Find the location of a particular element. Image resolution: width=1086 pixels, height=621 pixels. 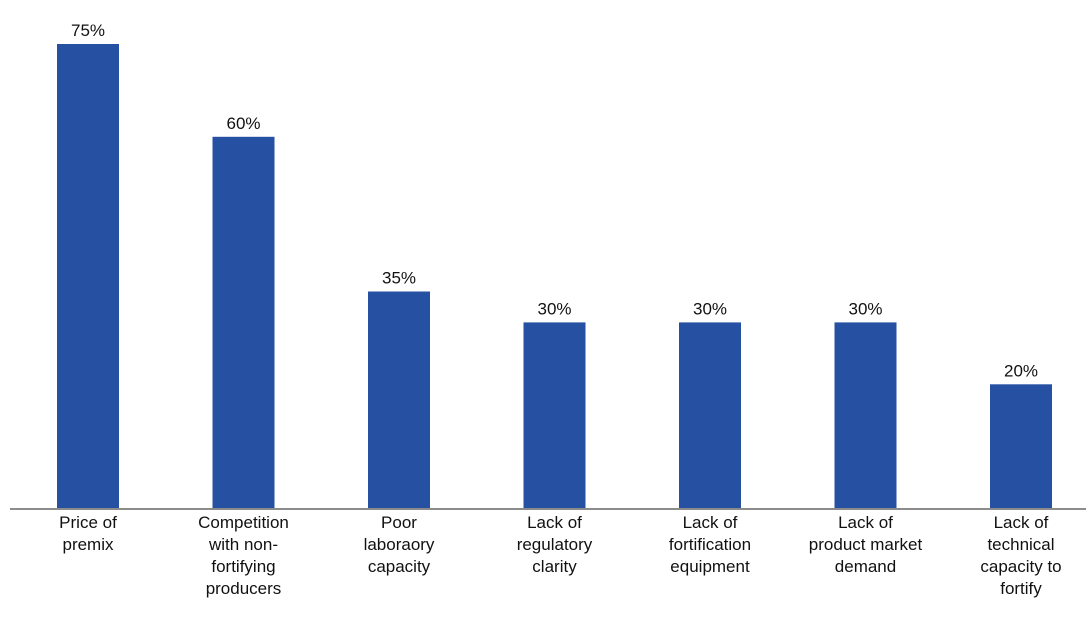

category-label-2: Poor laboraory capacity is located at coordinates (399, 544).